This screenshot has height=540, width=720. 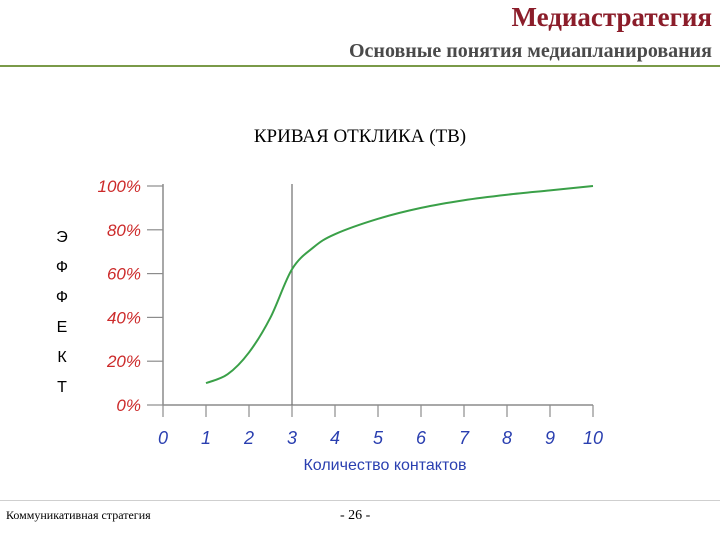 What do you see at coordinates (507, 438) in the screenshot?
I see `x-tick-label: 8` at bounding box center [507, 438].